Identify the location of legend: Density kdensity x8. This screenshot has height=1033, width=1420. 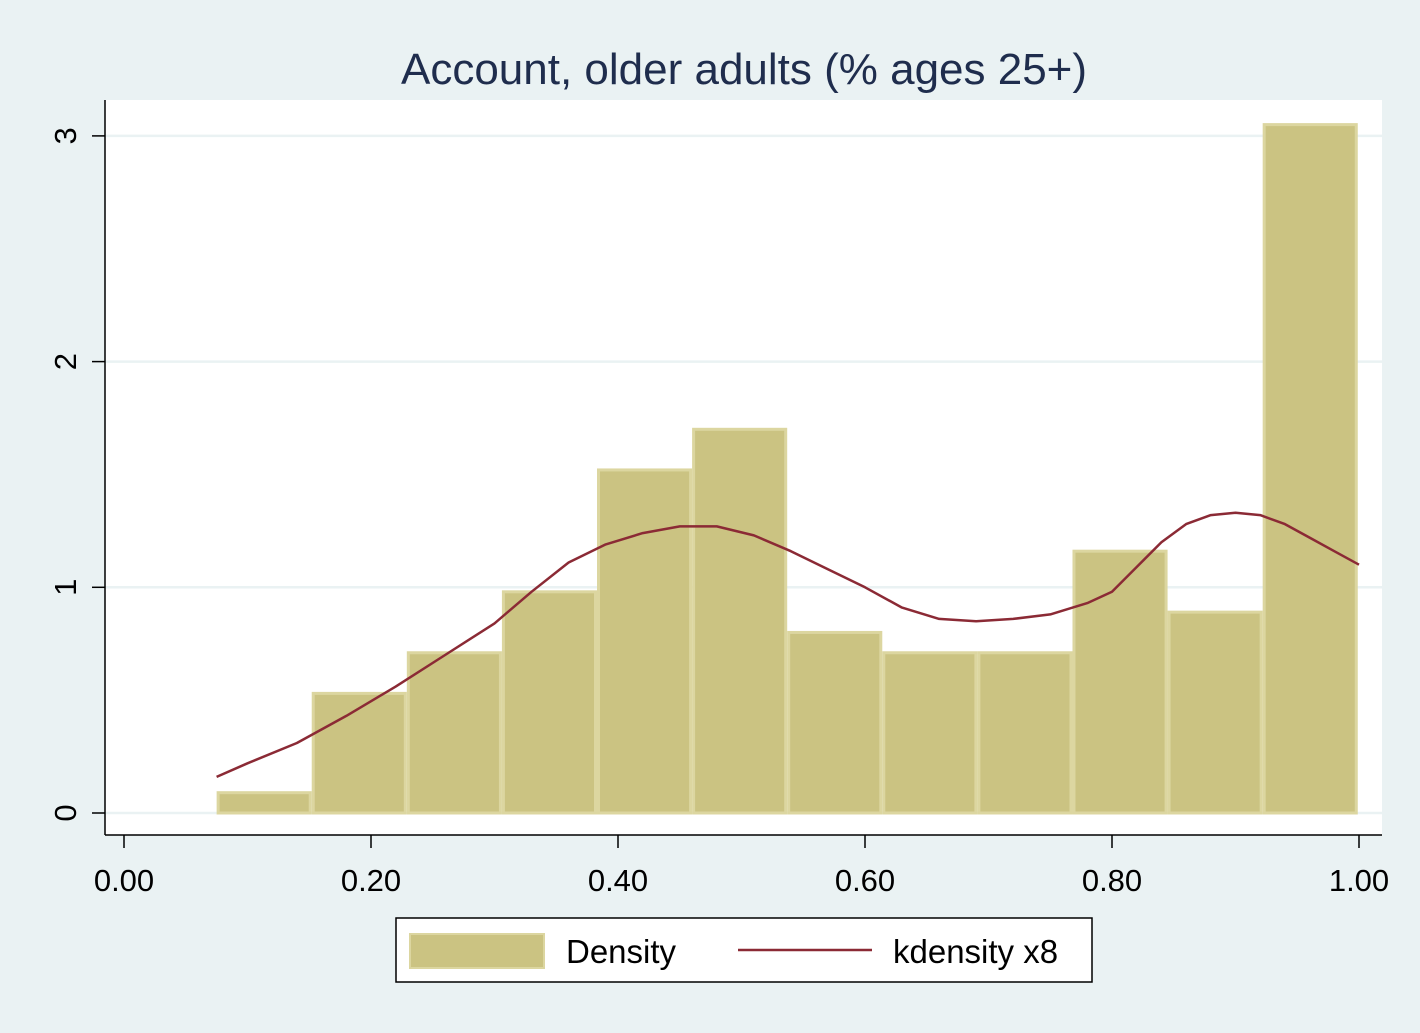
(744, 950).